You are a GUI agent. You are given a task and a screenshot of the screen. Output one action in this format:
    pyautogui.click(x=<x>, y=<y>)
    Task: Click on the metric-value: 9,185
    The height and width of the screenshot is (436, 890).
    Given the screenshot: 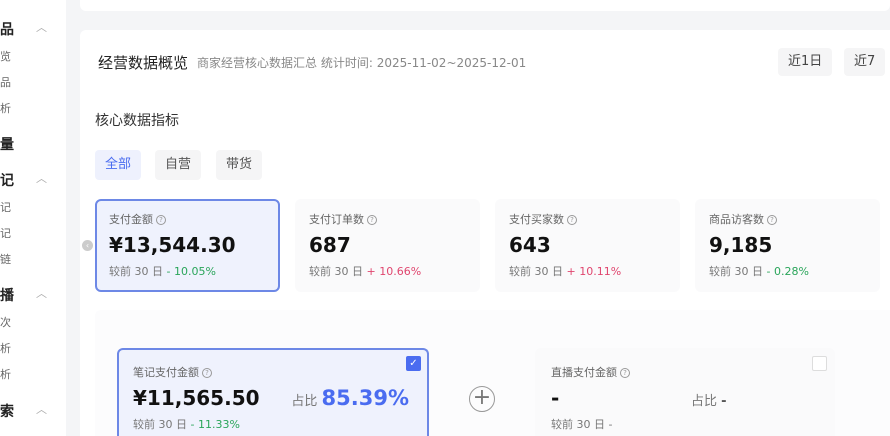 What is the action you would take?
    pyautogui.click(x=741, y=245)
    